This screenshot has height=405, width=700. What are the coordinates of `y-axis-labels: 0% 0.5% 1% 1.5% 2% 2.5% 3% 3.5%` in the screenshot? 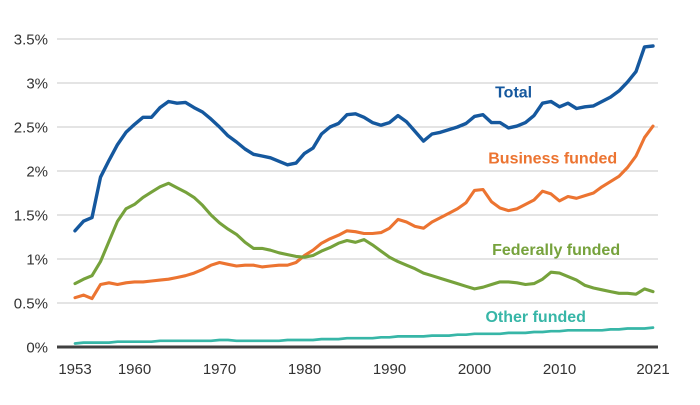 It's located at (31, 193).